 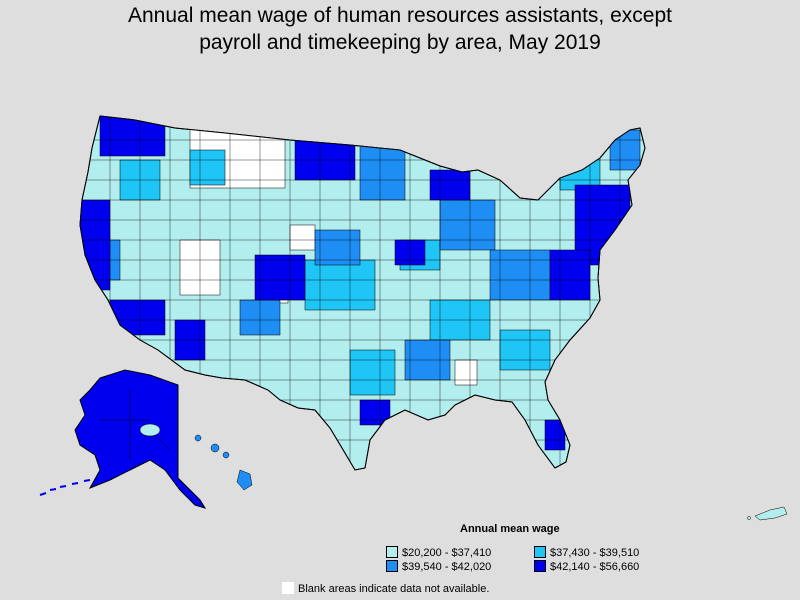 I want to click on region-mid-a, so click(x=340, y=285).